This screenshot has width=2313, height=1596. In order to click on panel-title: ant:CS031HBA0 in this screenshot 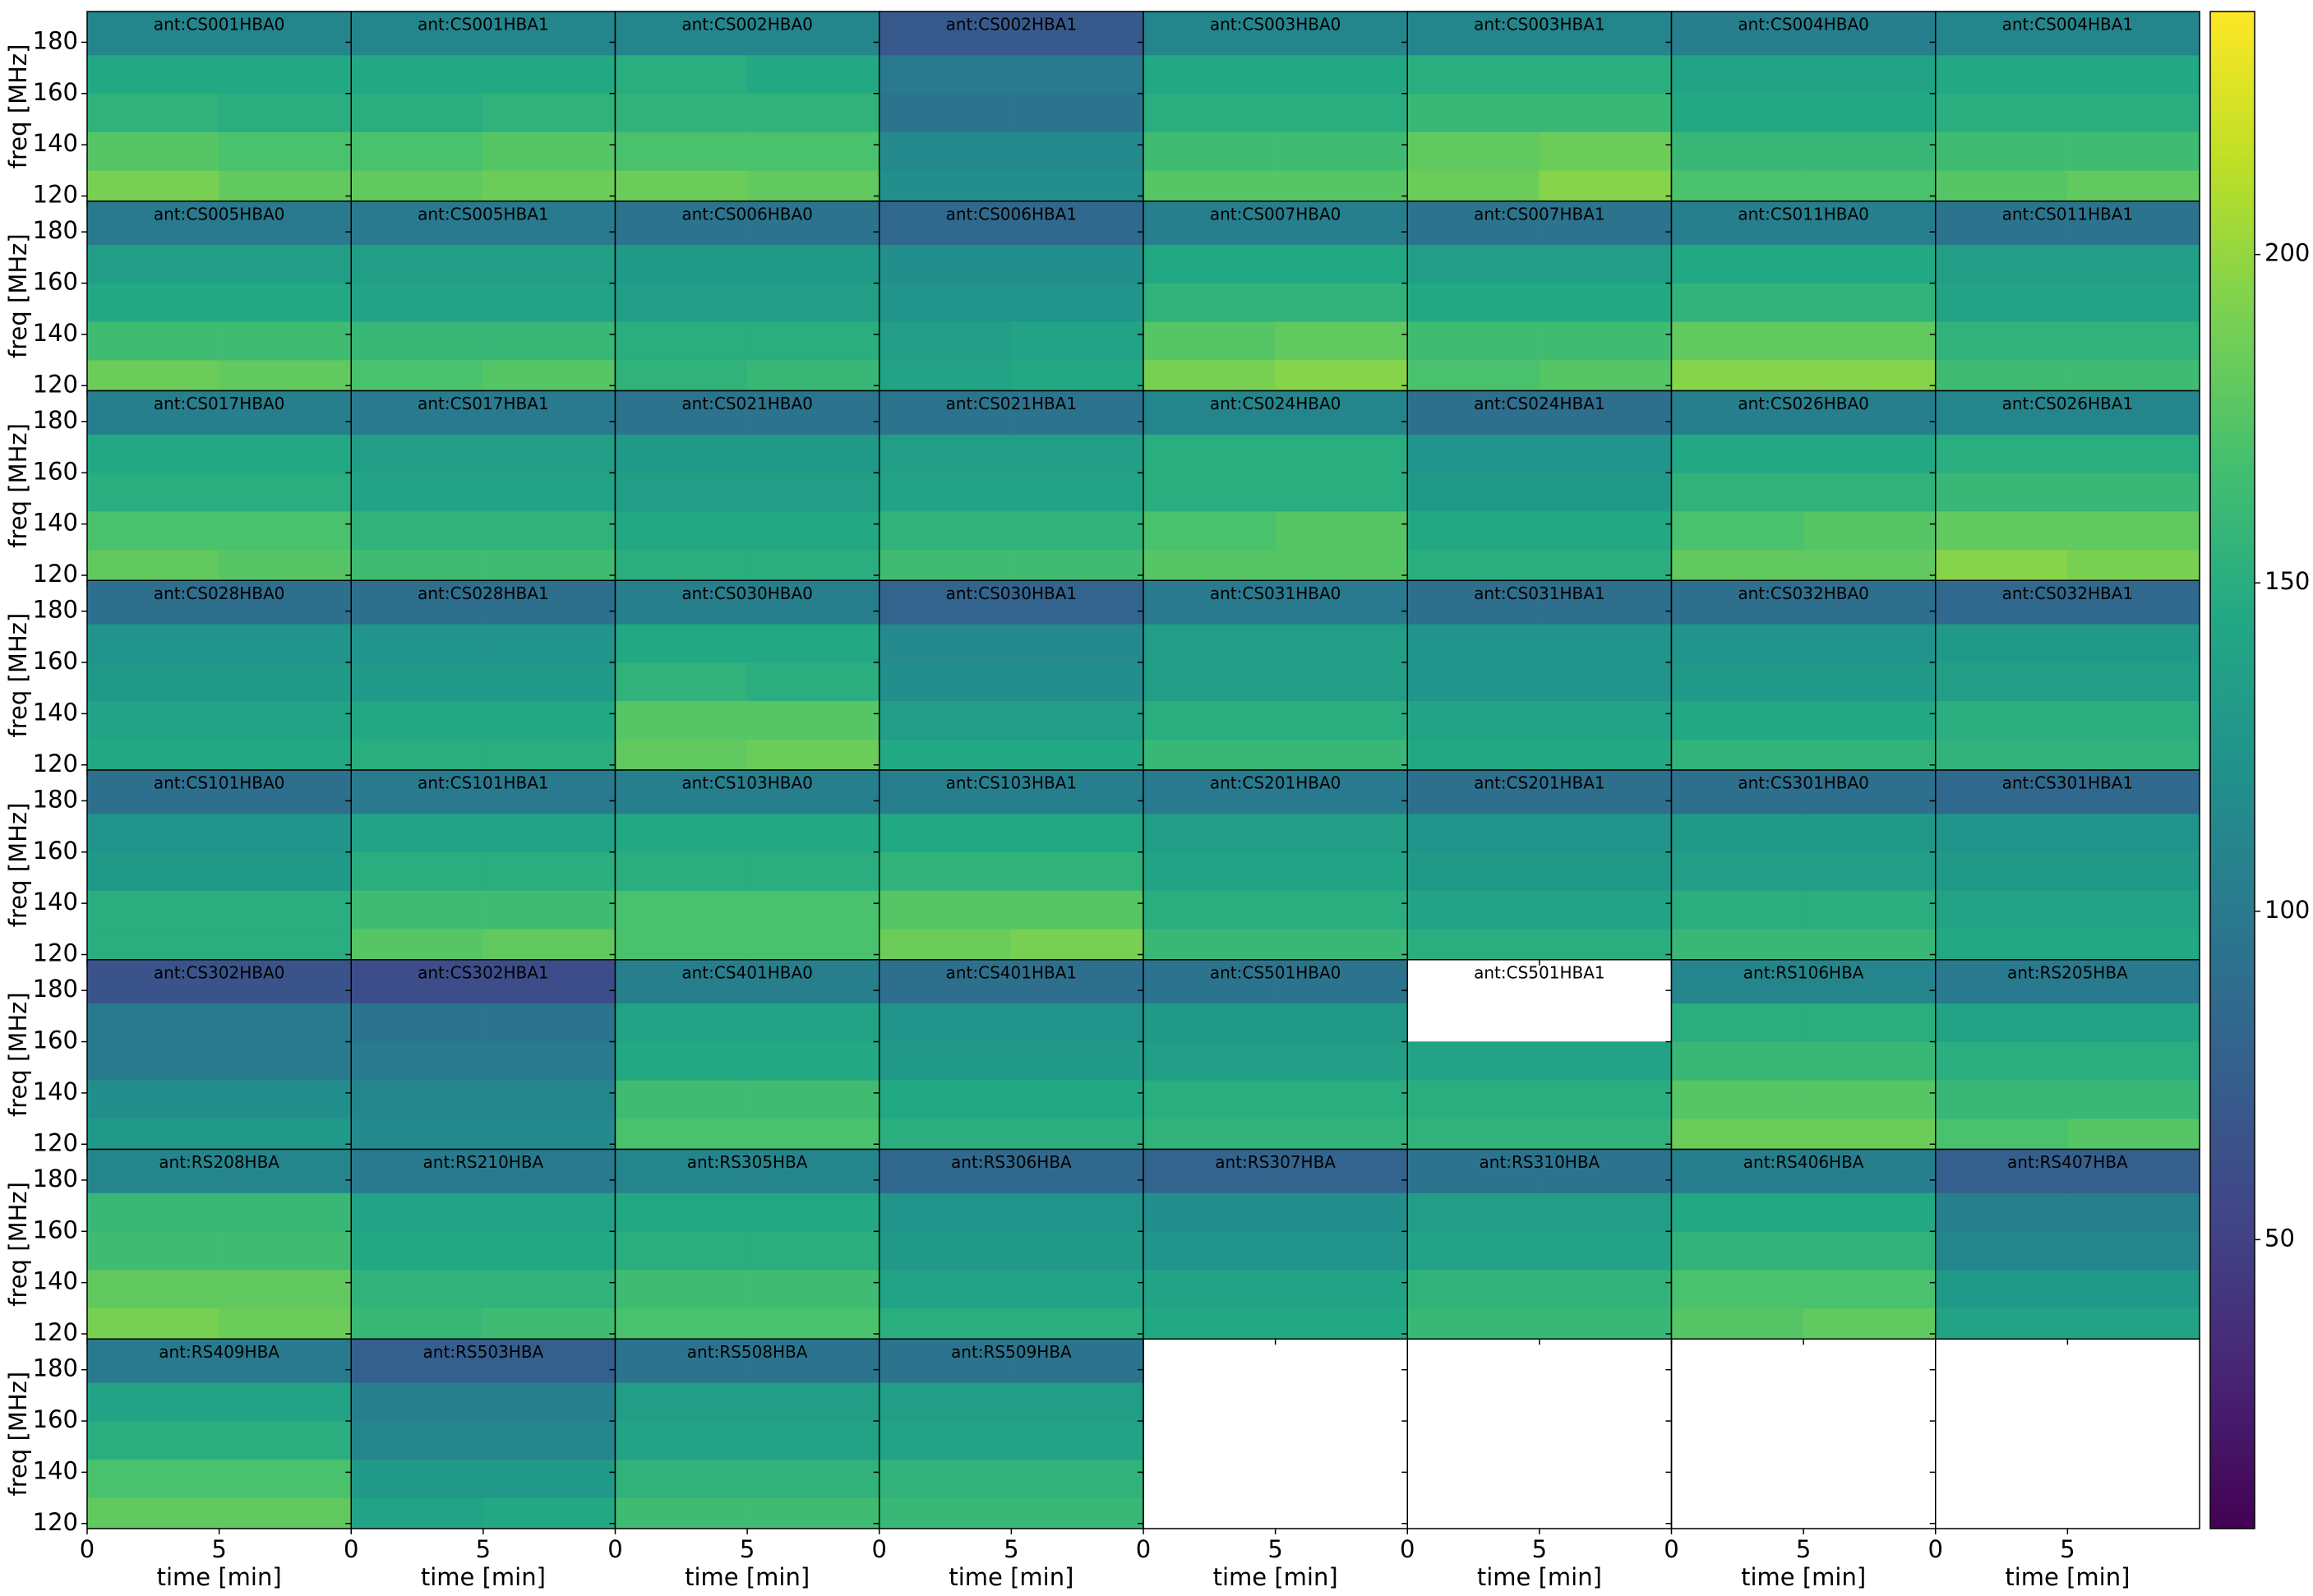, I will do `click(1275, 594)`.